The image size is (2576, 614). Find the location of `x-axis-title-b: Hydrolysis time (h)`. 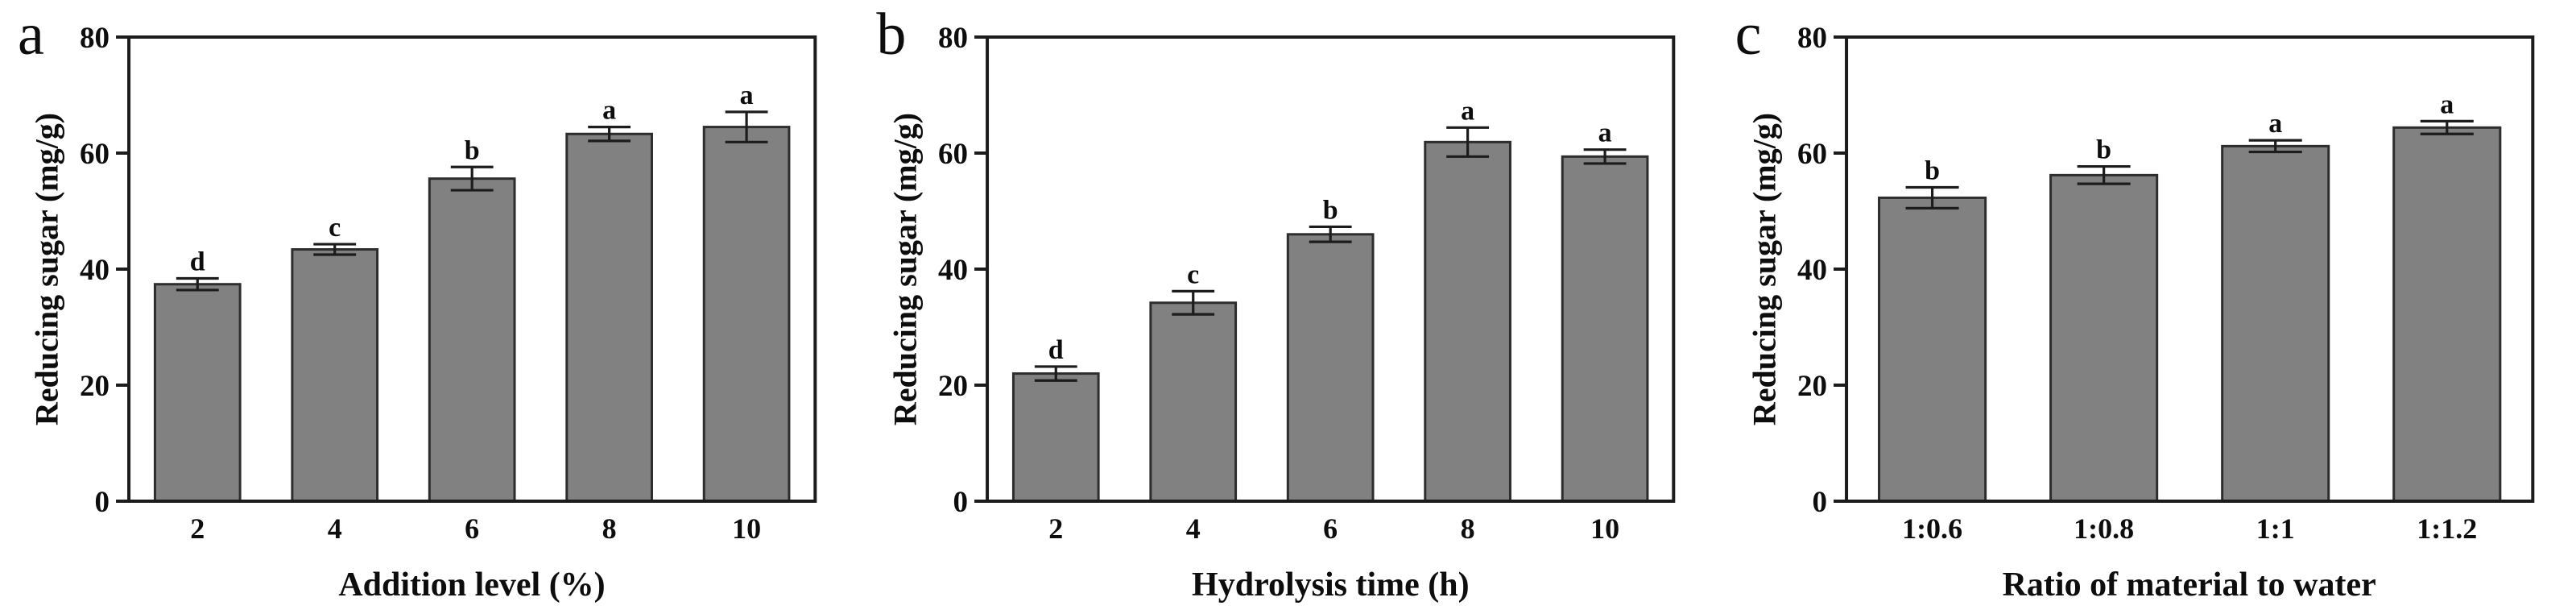

x-axis-title-b: Hydrolysis time (h) is located at coordinates (1331, 585).